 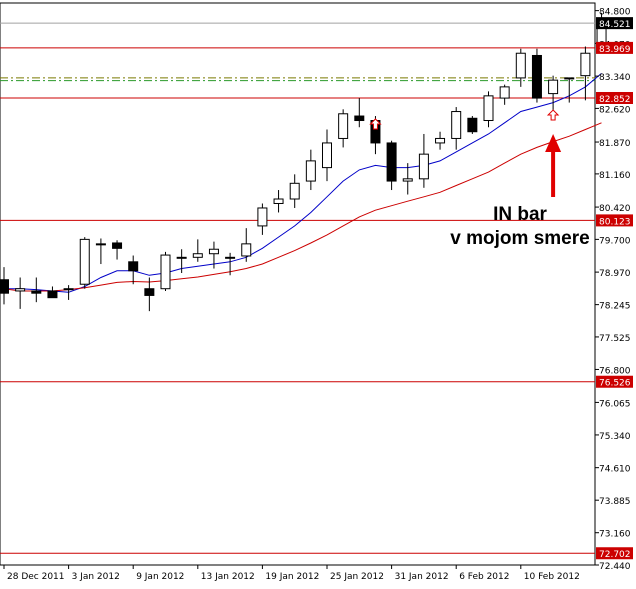 I want to click on y-tick-label: 79.700, so click(x=615, y=241).